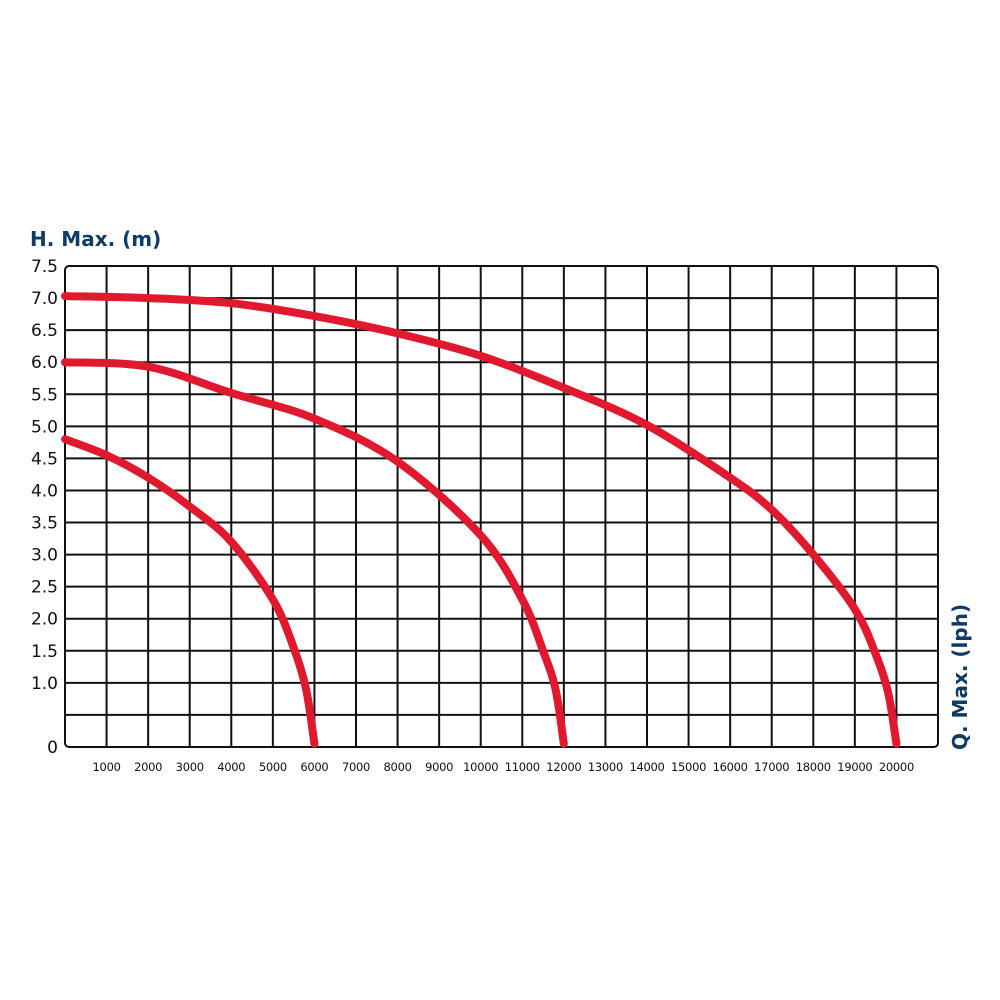 The image size is (1000, 1000). Describe the element at coordinates (730, 767) in the screenshot. I see `x-tick-label: 16000` at that location.